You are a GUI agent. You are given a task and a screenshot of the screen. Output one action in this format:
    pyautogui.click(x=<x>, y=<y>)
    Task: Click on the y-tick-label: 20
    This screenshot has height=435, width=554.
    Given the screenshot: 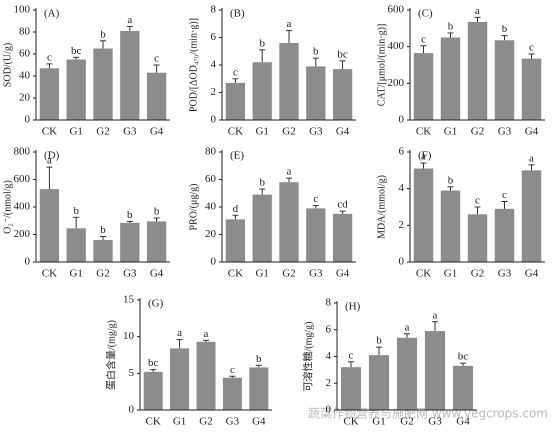 What is the action you would take?
    pyautogui.click(x=211, y=234)
    